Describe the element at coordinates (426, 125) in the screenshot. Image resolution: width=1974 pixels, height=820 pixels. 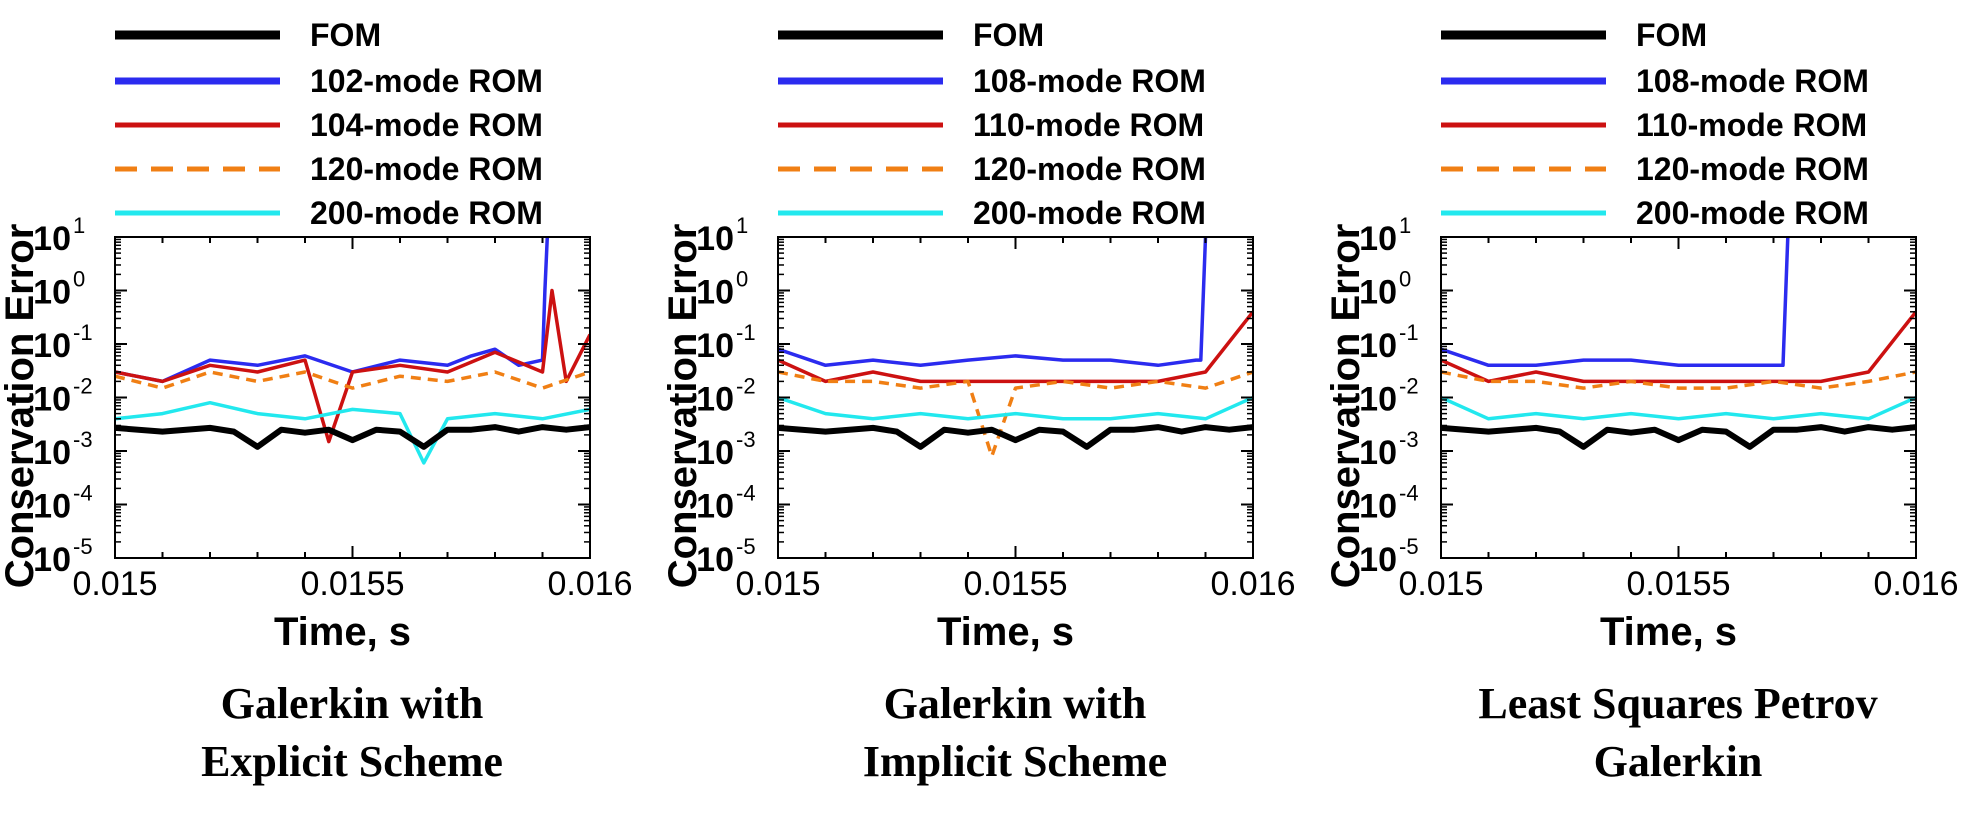
I see `legend-label-3: 104-mode ROM` at that location.